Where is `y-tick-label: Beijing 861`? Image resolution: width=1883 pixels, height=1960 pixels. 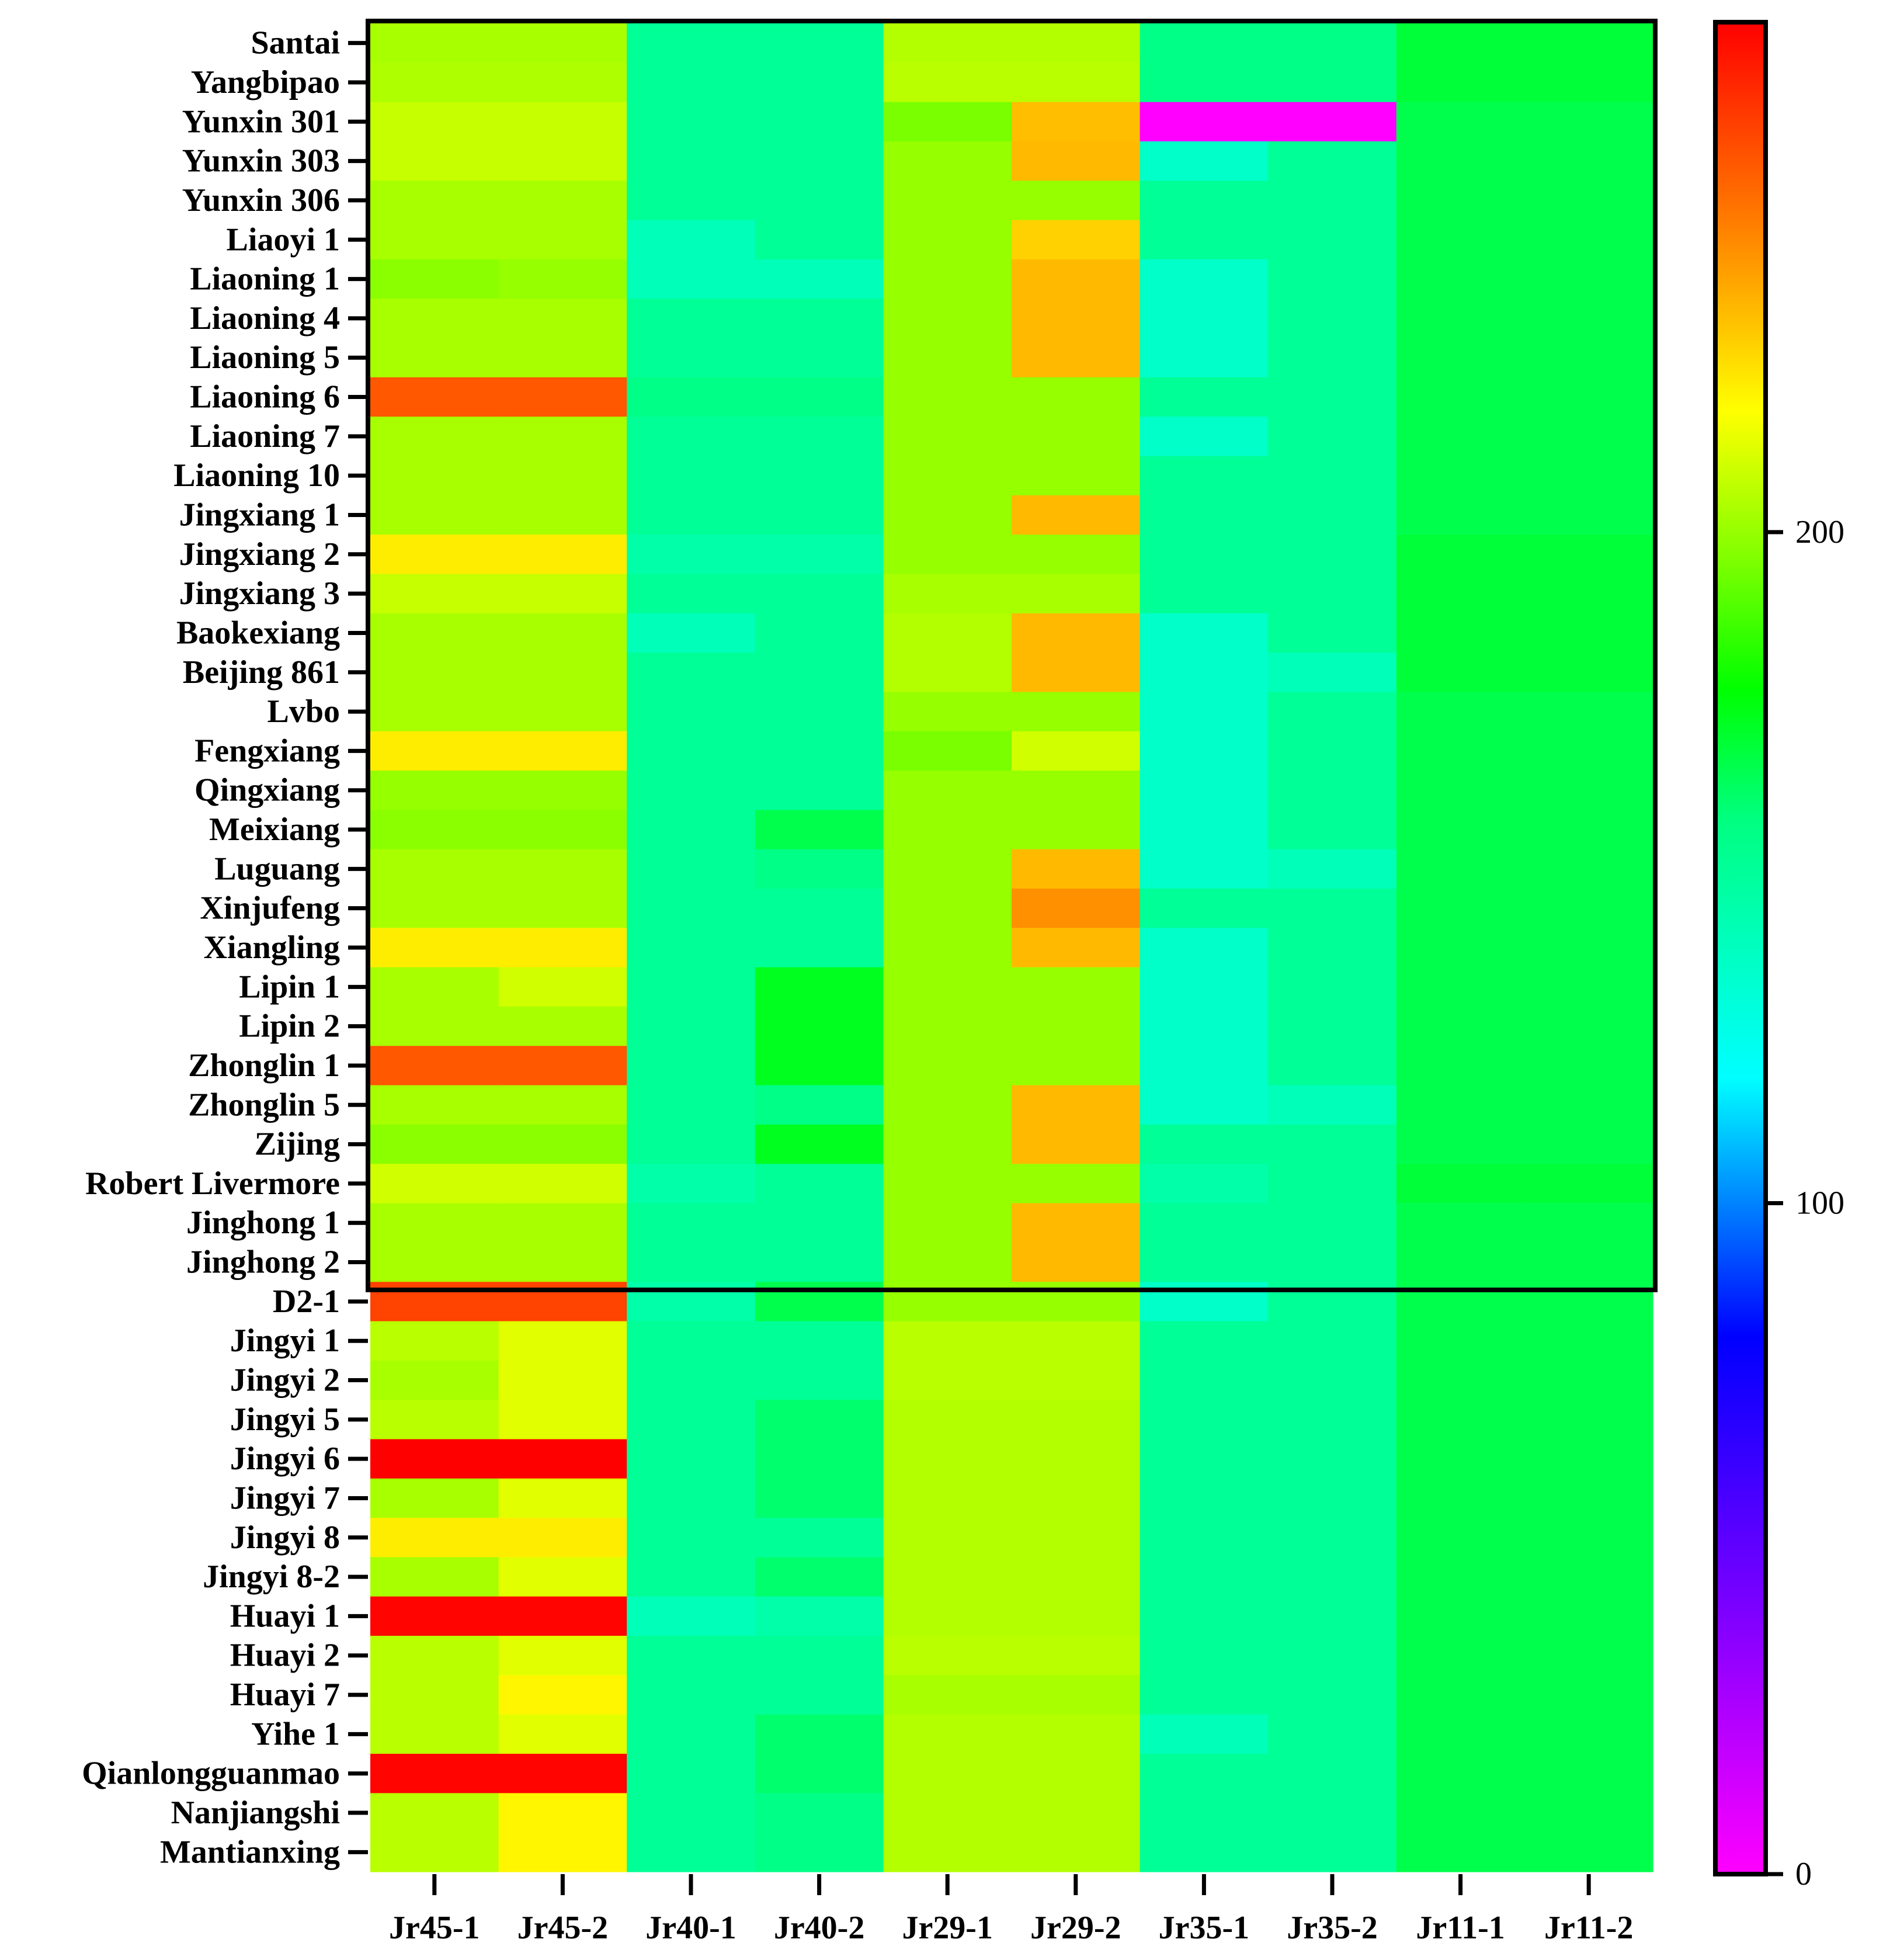
y-tick-label: Beijing 861 is located at coordinates (261, 672).